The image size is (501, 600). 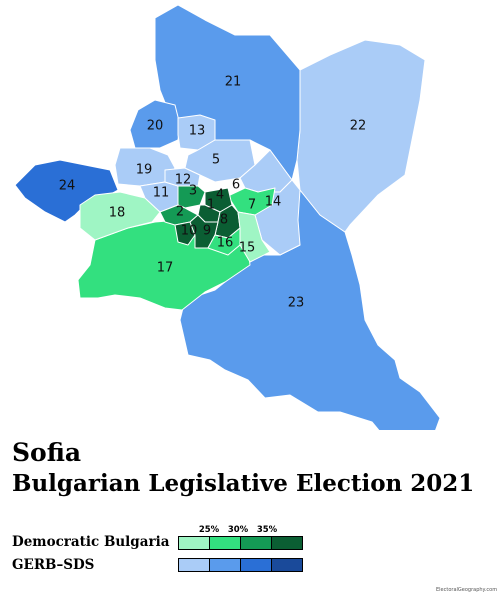 What do you see at coordinates (467, 590) in the screenshot?
I see `source-credit: ElectoralGeography.com` at bounding box center [467, 590].